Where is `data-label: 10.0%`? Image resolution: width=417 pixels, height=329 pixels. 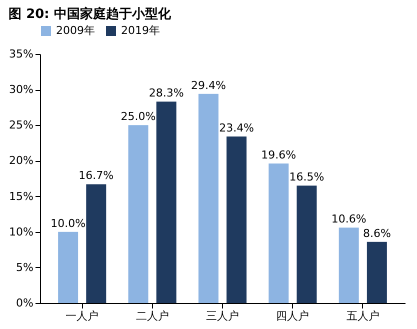
data-label: 10.0% is located at coordinates (68, 223).